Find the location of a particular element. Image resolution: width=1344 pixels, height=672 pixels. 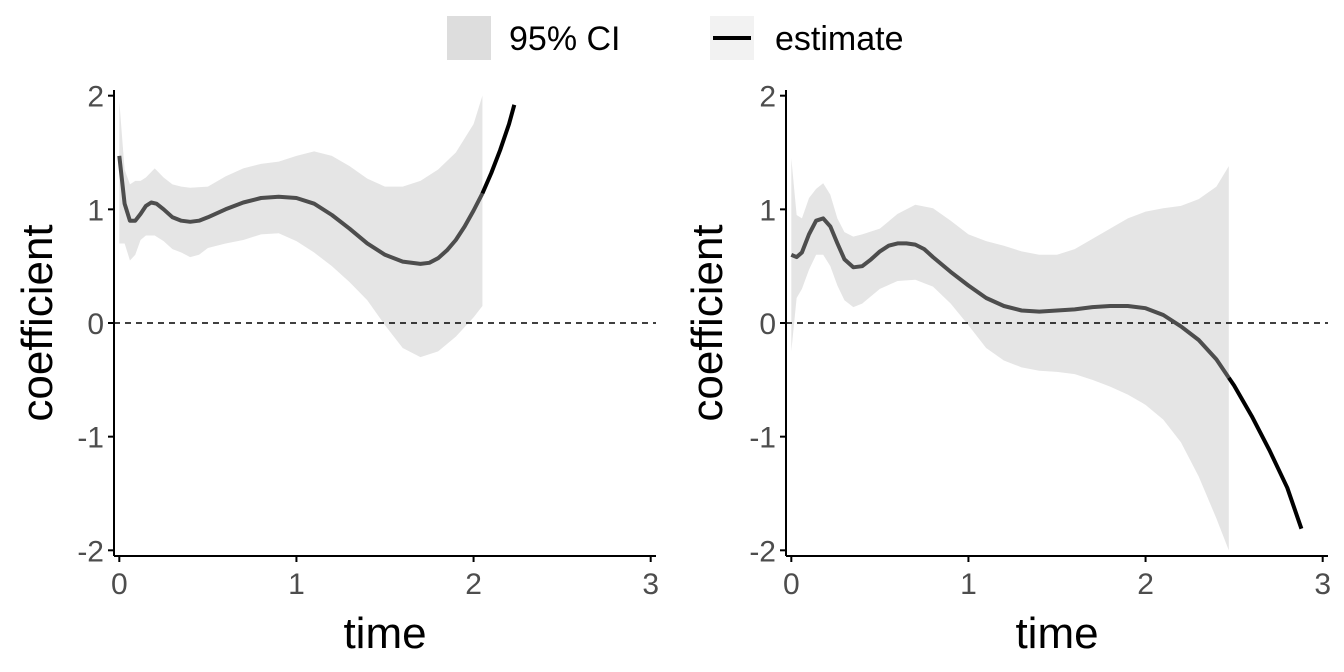

legend-key-ribbon is located at coordinates (469, 38).